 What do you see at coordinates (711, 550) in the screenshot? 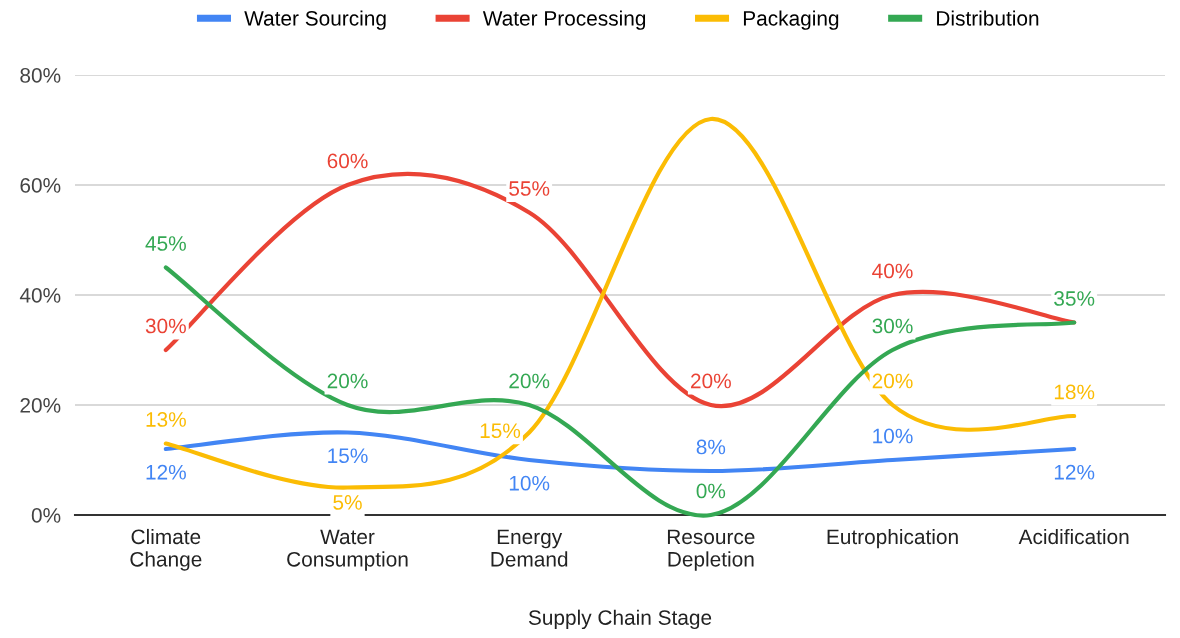
I see `x-tick-label: Resource Depletion` at bounding box center [711, 550].